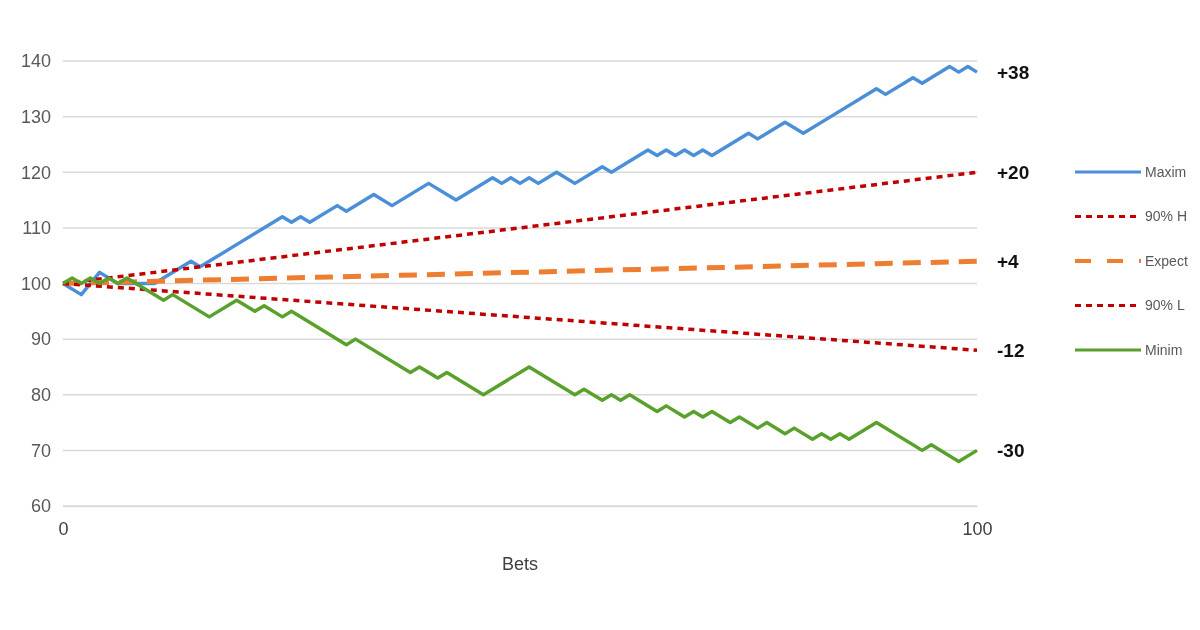 The height and width of the screenshot is (630, 1200). Describe the element at coordinates (36, 228) in the screenshot. I see `y-tick-label: 110` at that location.